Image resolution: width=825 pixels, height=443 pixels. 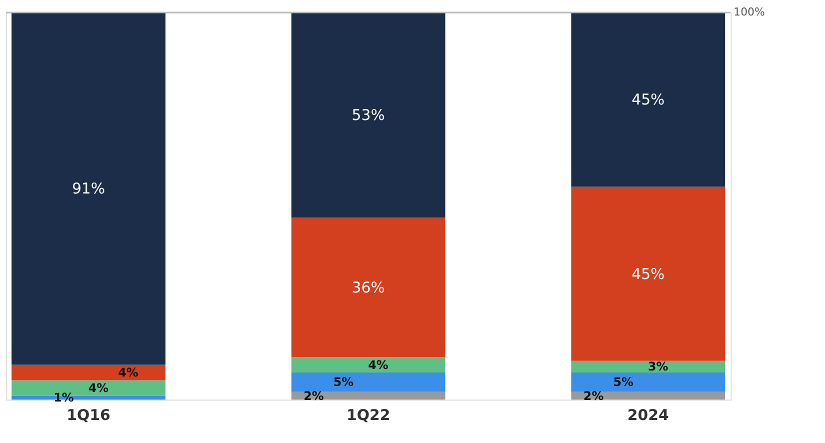 What do you see at coordinates (648, 415) in the screenshot?
I see `x-tick-label: 2024` at bounding box center [648, 415].